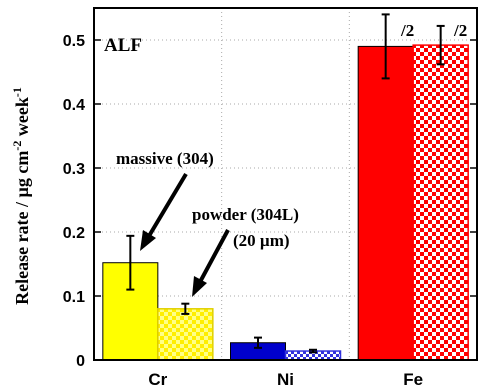 The width and height of the screenshot is (482, 391). What do you see at coordinates (74, 105) in the screenshot?
I see `y-tick-label-4: 0.4` at bounding box center [74, 105].